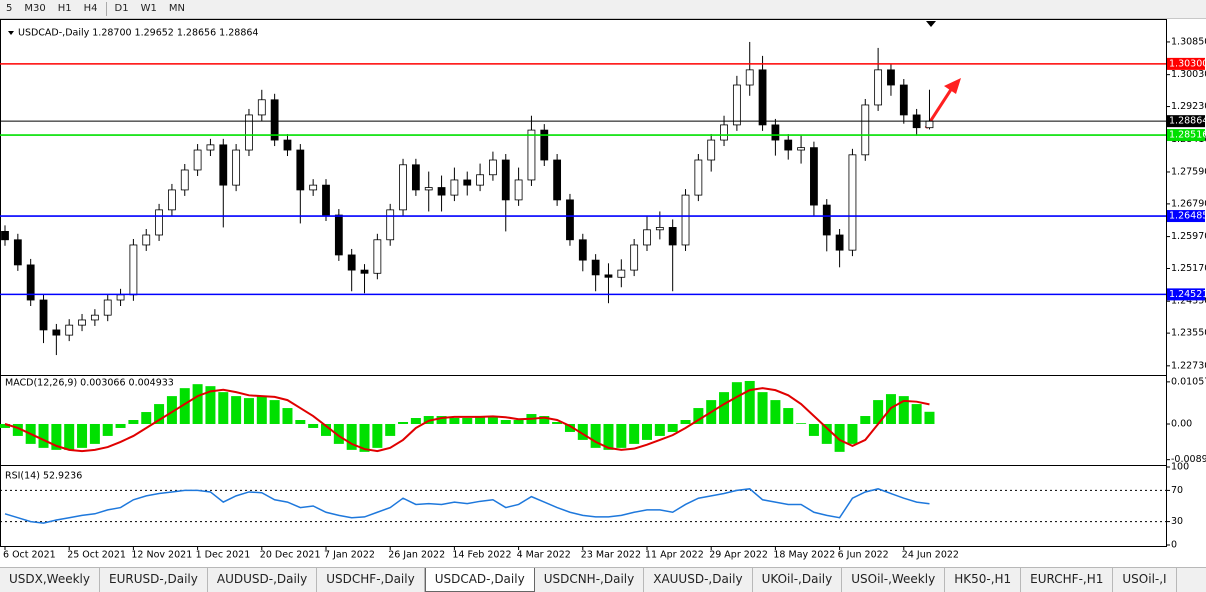  Describe the element at coordinates (931, 24) in the screenshot. I see `shift-marker` at that location.